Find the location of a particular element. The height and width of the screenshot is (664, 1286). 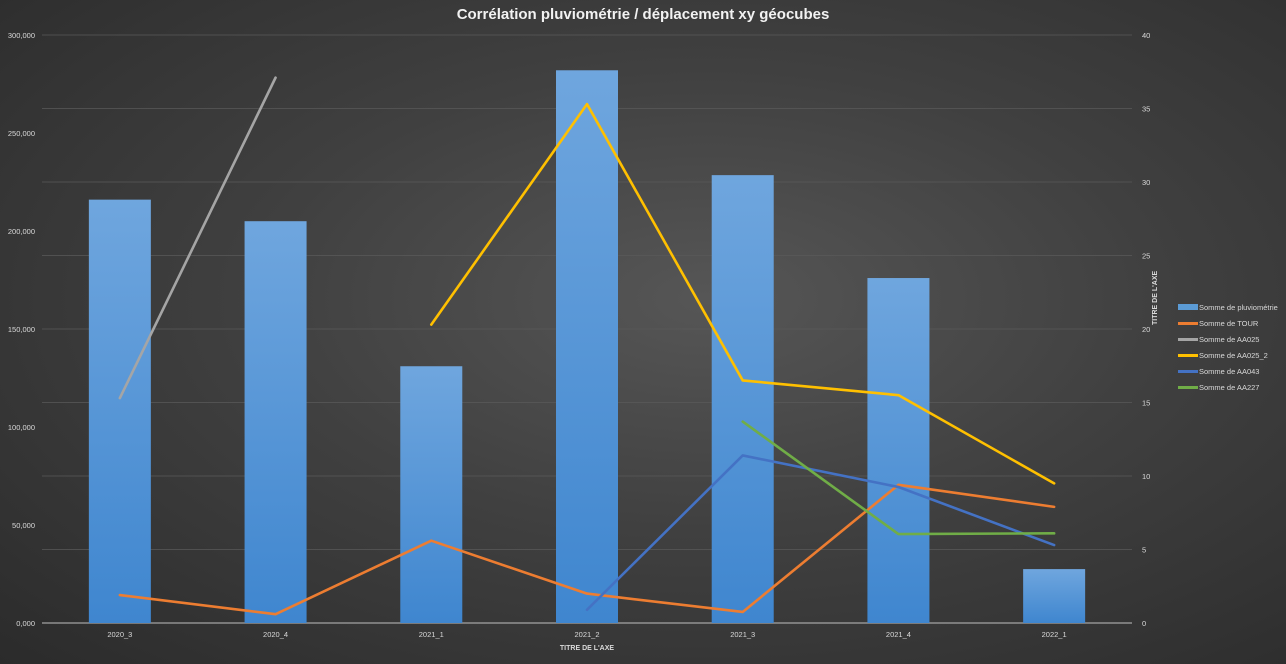

left-axis-tick: 0,000 is located at coordinates (25, 623).